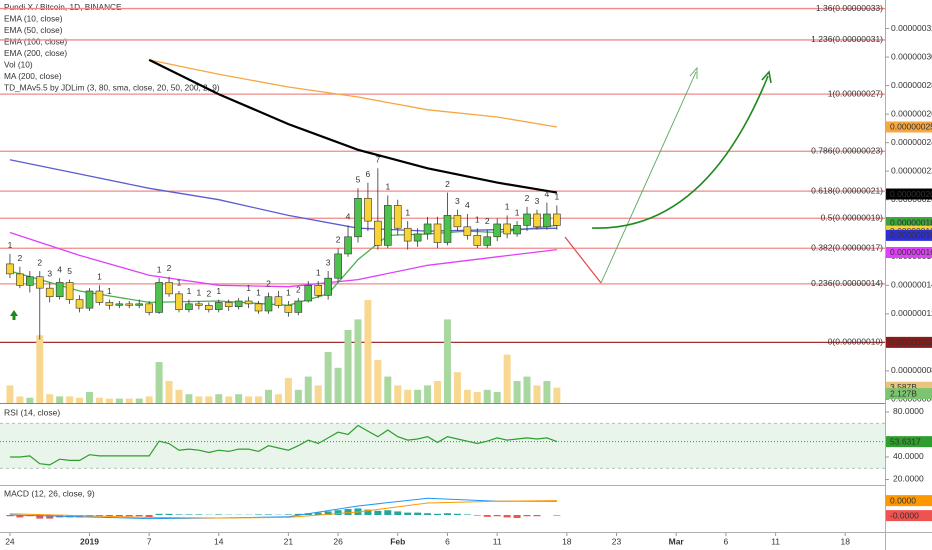 The width and height of the screenshot is (932, 550). Describe the element at coordinates (338, 541) in the screenshot. I see `x-tick-label: 26` at that location.